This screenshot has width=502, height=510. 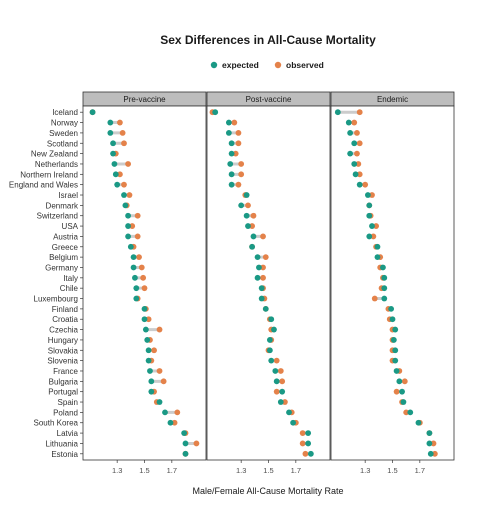 What do you see at coordinates (267, 491) in the screenshot?
I see `x-axis-label: Male/Female All-Cause Mortality Rate` at bounding box center [267, 491].